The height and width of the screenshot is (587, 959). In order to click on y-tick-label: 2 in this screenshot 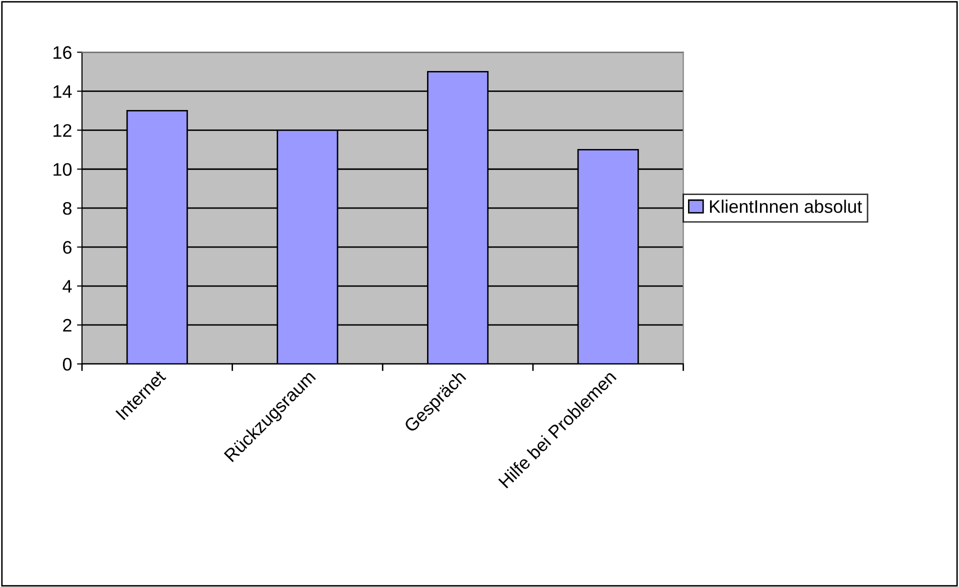, I will do `click(67, 325)`.